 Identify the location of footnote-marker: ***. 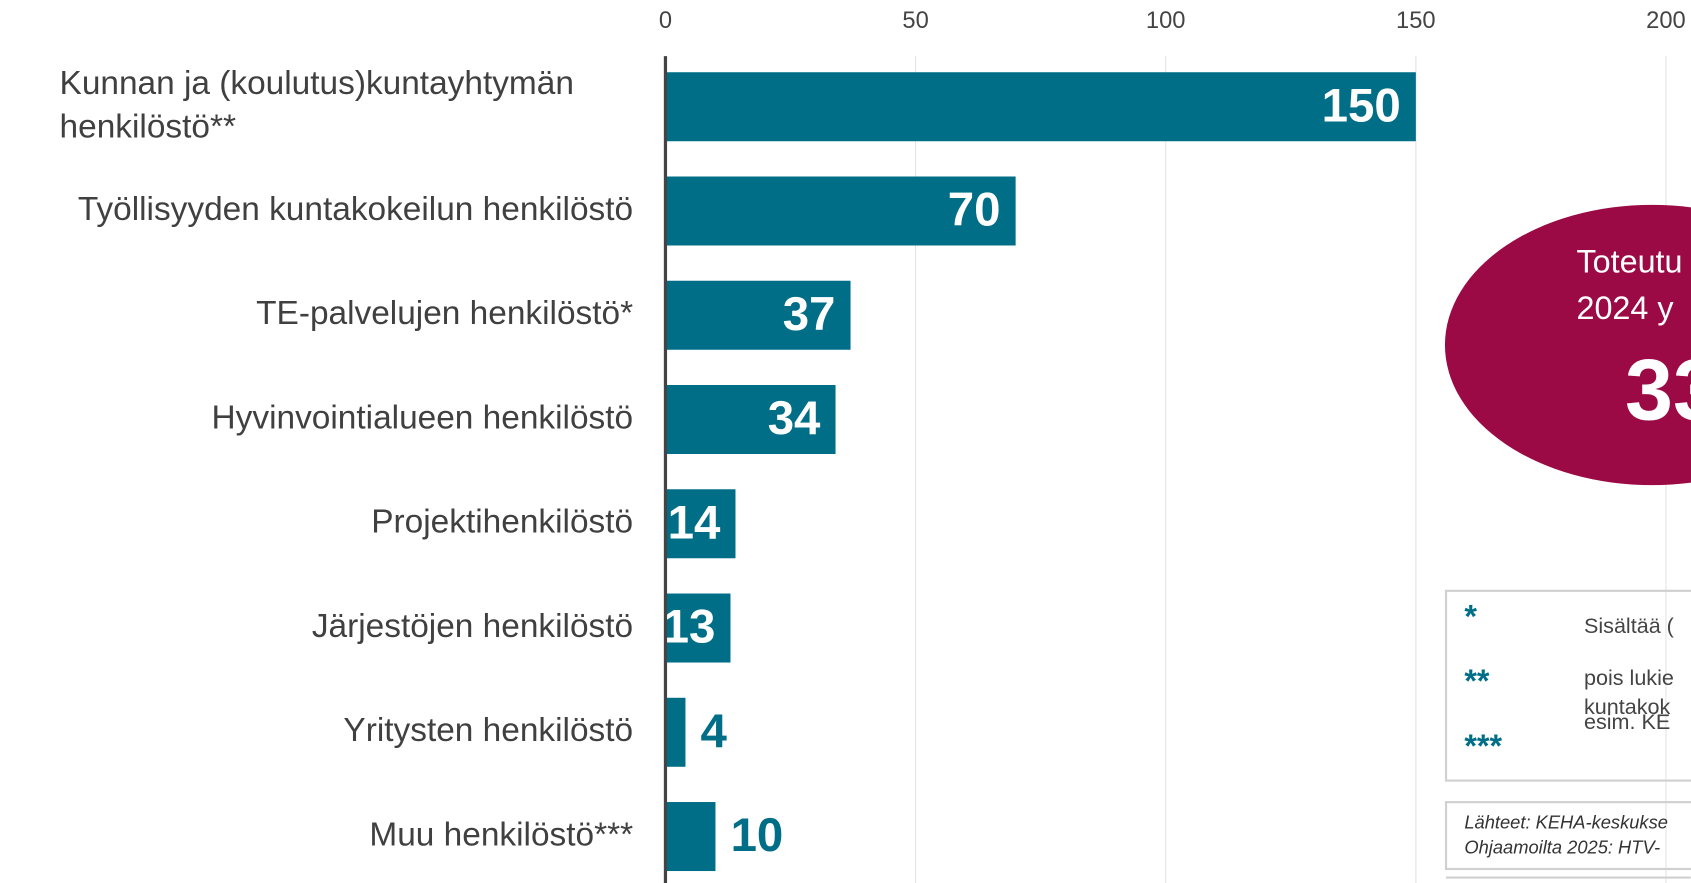
(1483, 746).